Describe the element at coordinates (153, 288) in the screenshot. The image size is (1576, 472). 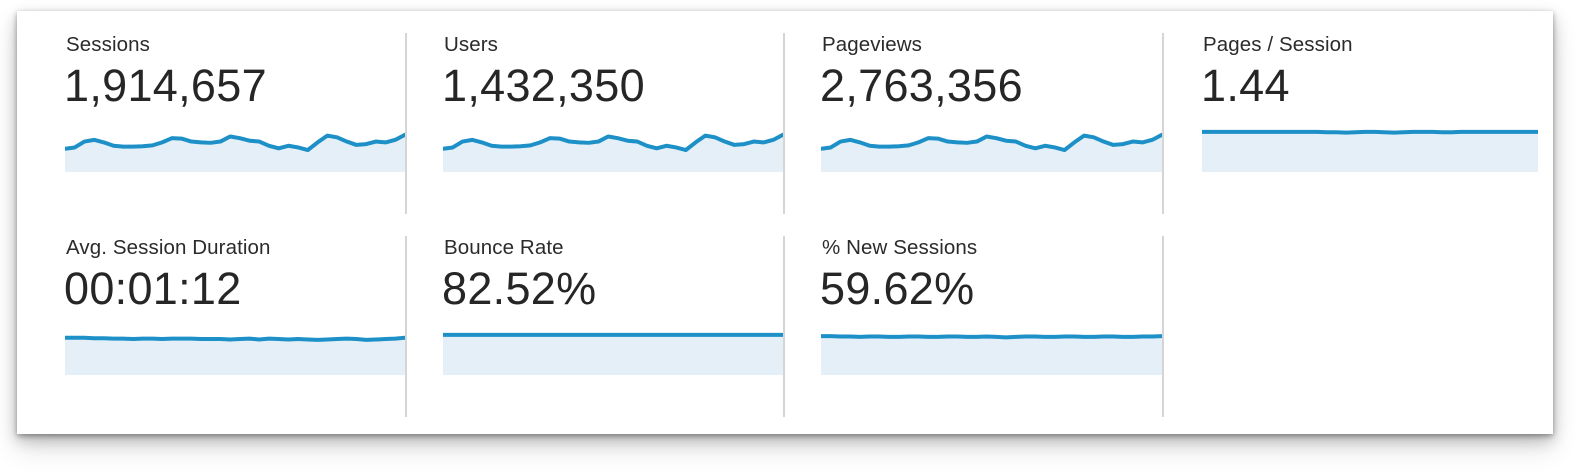
I see `metric-value: 00:01:12` at that location.